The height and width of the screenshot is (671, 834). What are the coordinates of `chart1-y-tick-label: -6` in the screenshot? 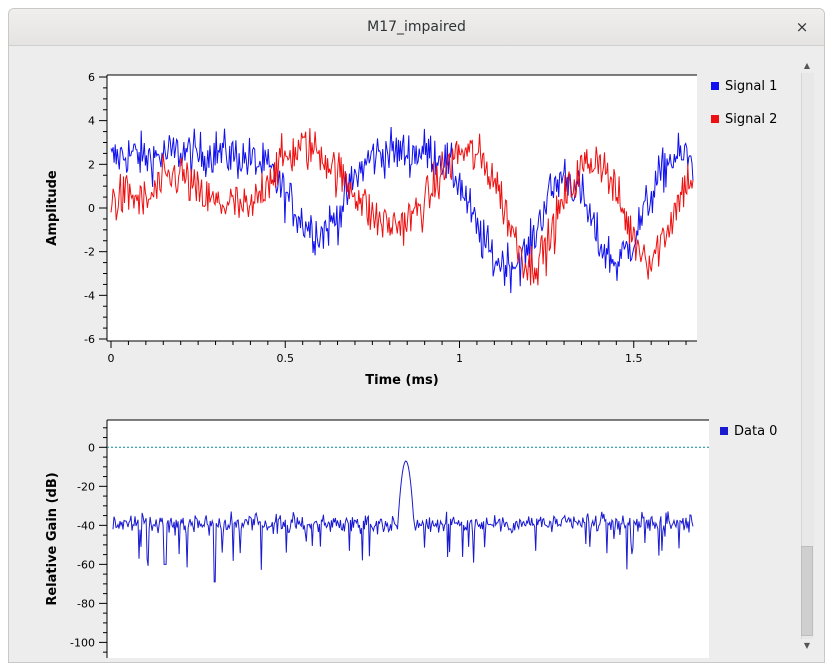 It's located at (89, 339).